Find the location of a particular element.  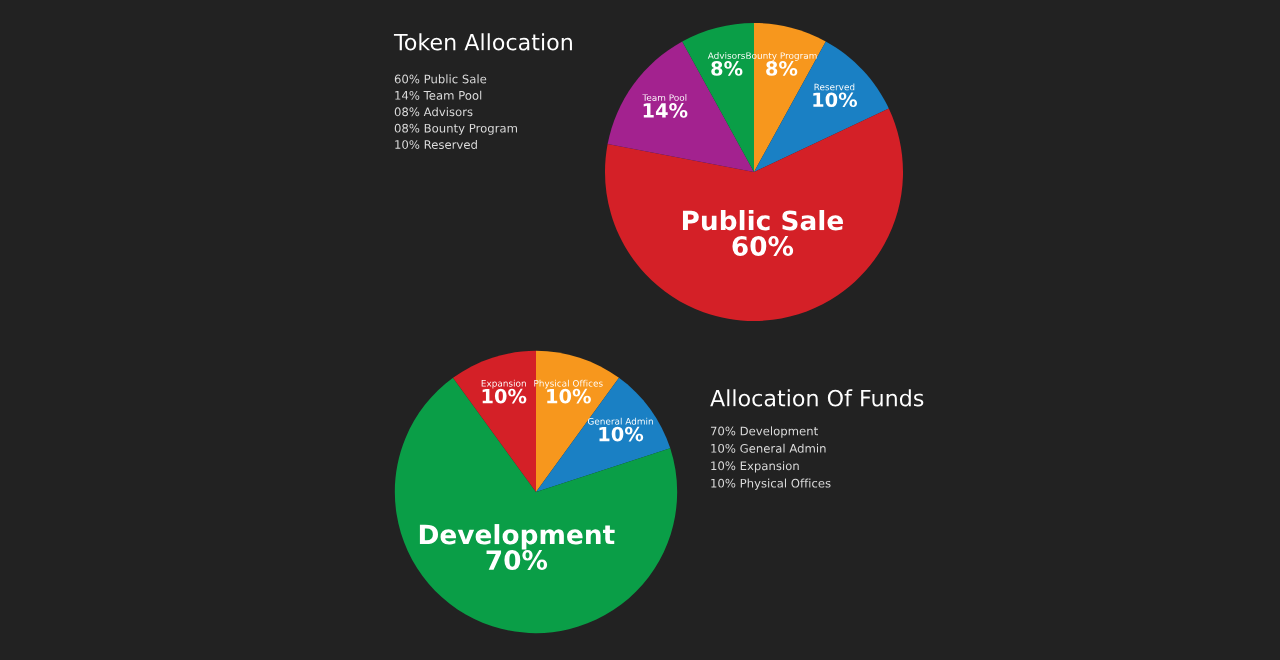

chart-title: Token Allocation is located at coordinates (482, 42).